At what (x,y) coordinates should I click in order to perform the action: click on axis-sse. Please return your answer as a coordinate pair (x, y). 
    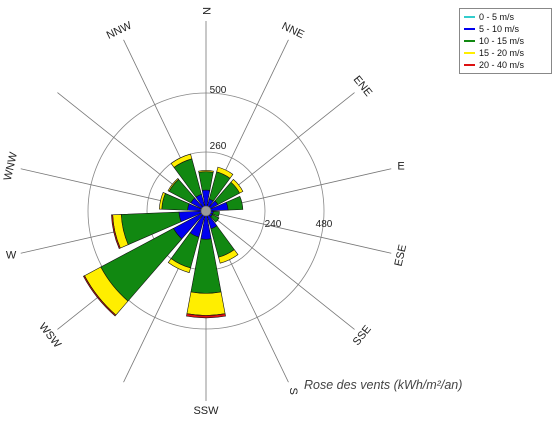
    Looking at the image, I should click on (280, 270).